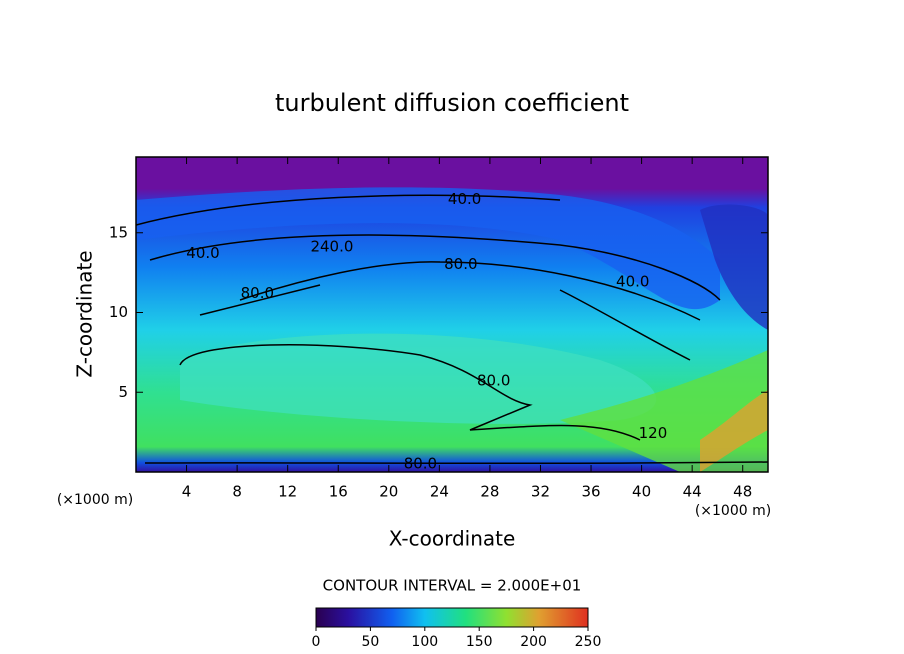  What do you see at coordinates (641, 492) in the screenshot?
I see `x-tick-label: 40` at bounding box center [641, 492].